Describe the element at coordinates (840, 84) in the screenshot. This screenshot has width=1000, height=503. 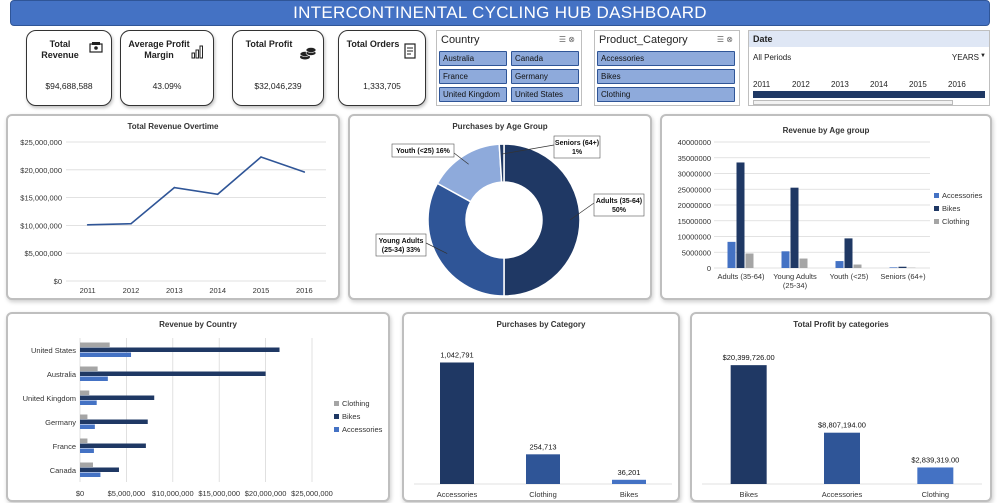
I see `timeline-year: 2013` at that location.